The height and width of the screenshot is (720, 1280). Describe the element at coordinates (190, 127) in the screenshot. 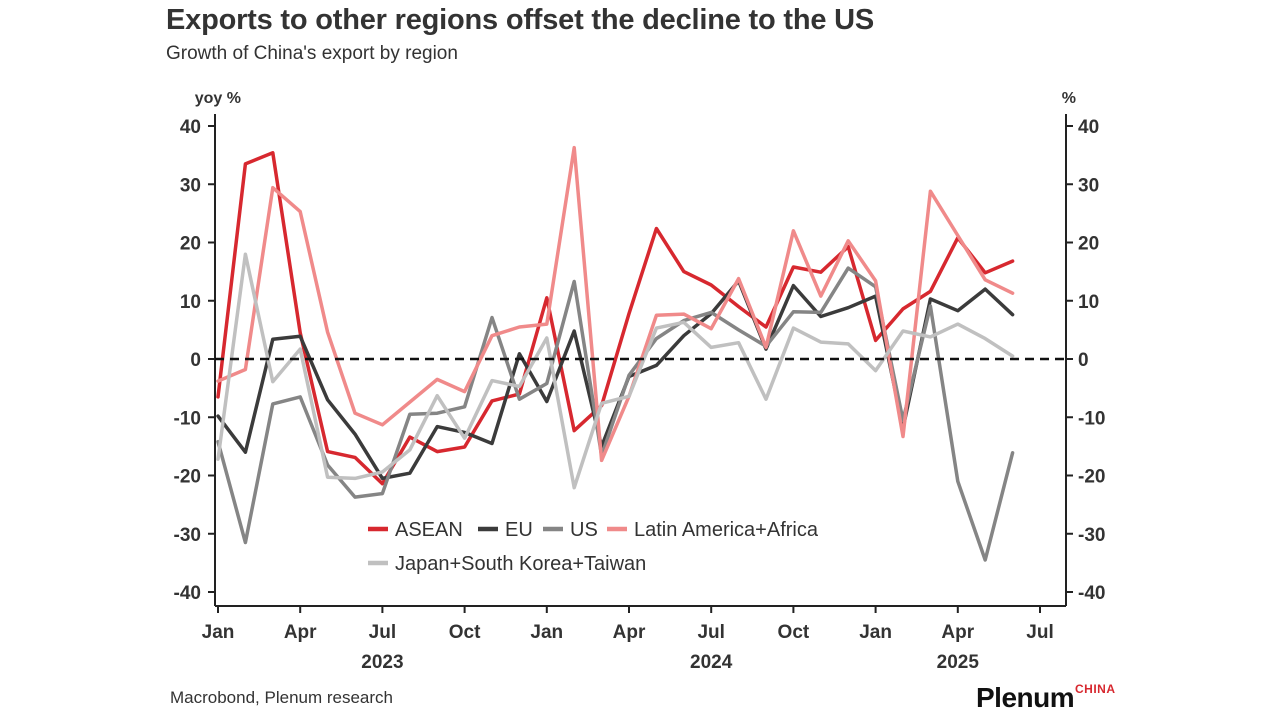

I see `y-tick-label-left: 40` at that location.